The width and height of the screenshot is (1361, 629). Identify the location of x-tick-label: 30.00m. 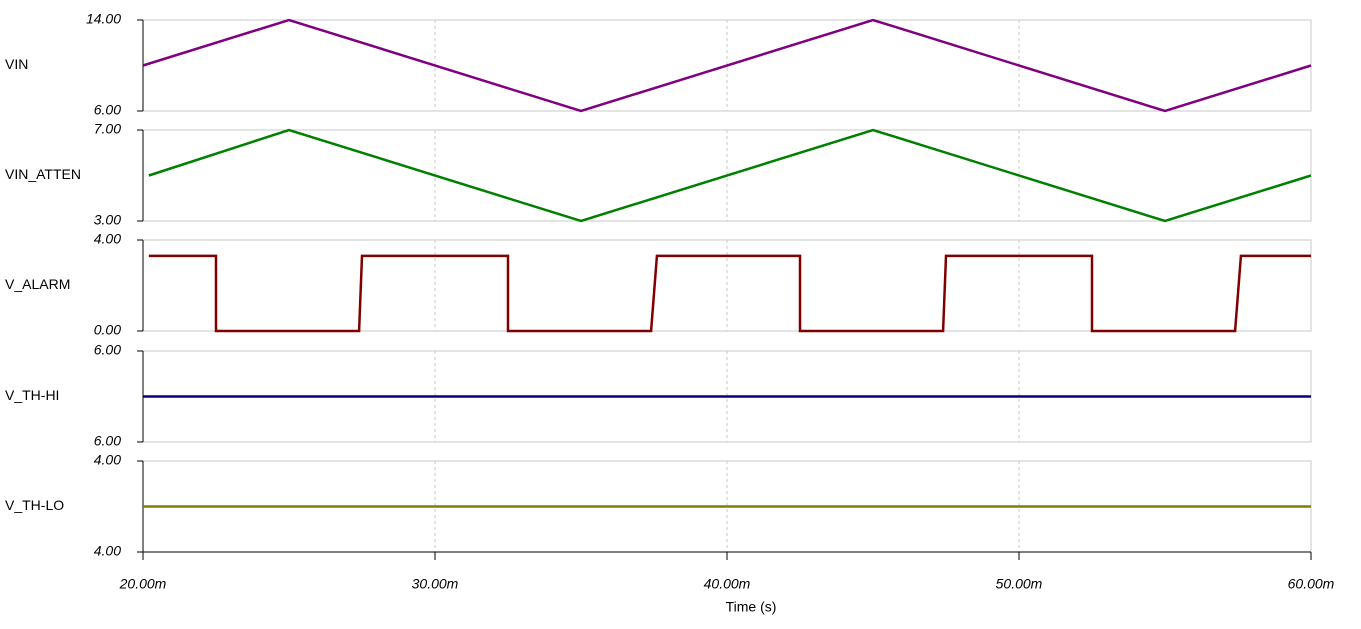
(435, 584).